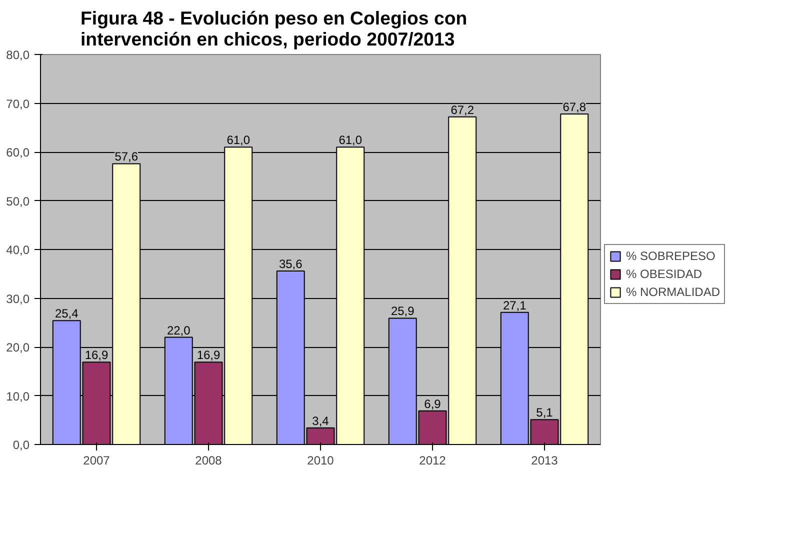  Describe the element at coordinates (514, 305) in the screenshot. I see `data-label: 27,1` at that location.